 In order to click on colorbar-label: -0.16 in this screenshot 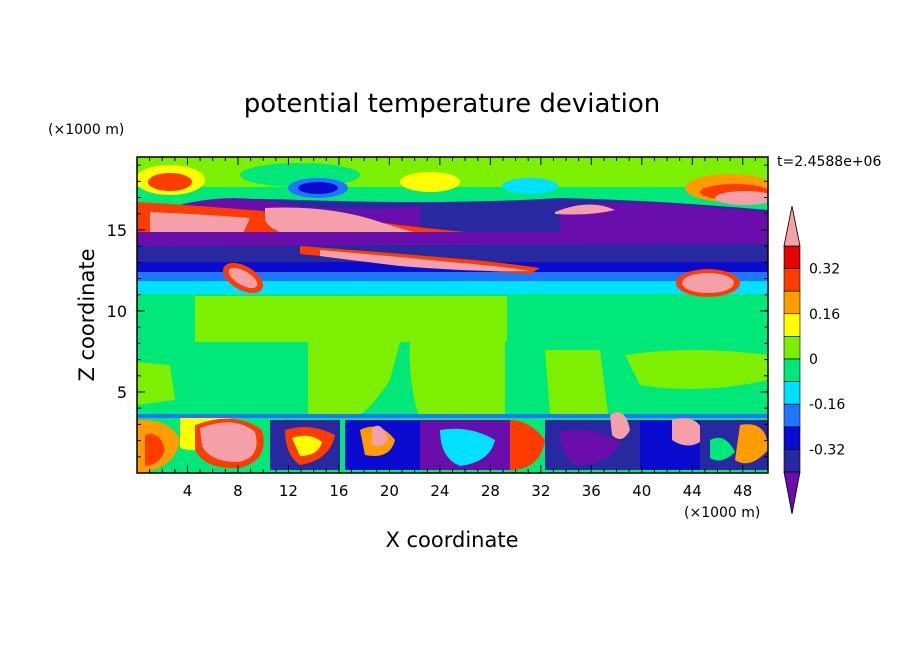, I will do `click(827, 405)`.